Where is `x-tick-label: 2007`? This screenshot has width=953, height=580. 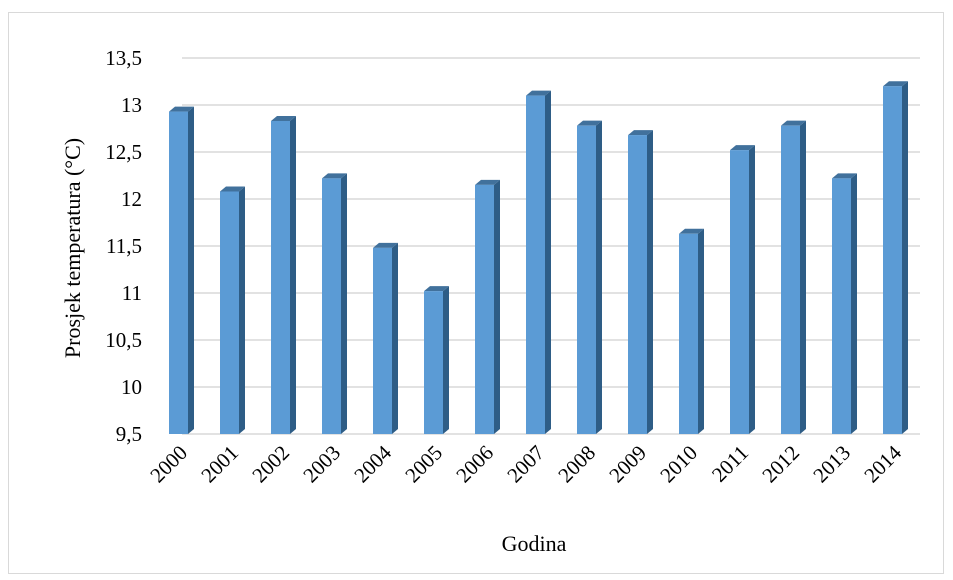 x-tick-label: 2007 is located at coordinates (525, 464).